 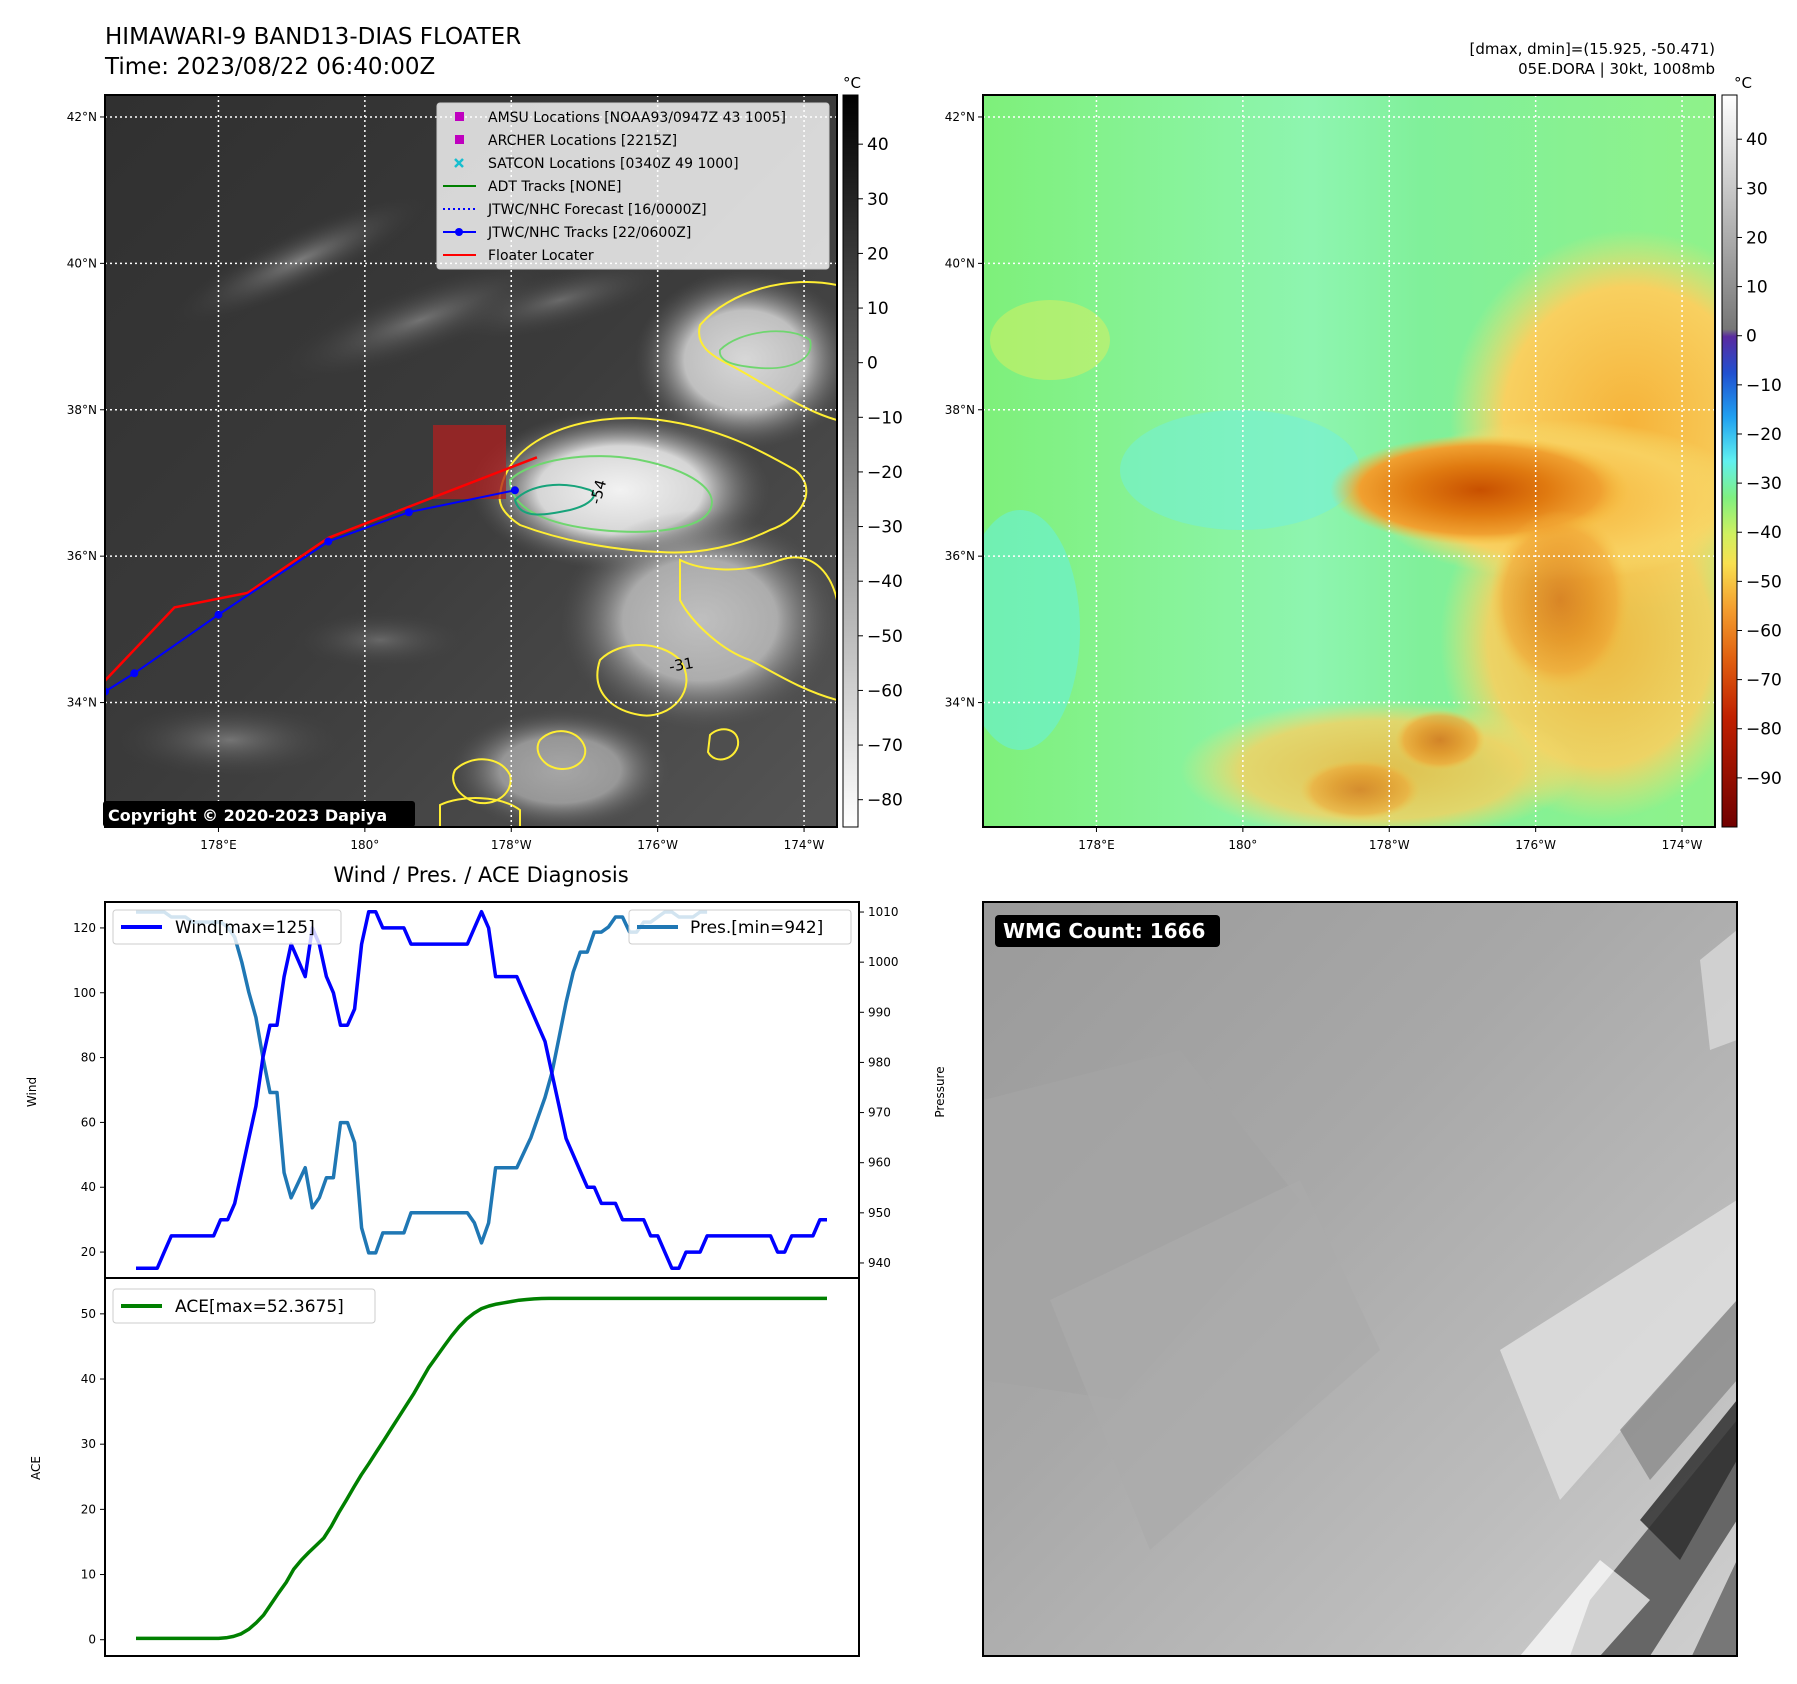 I want to click on diagnosis-title: Wind / Pres. / ACE Diagnosis, so click(x=480, y=875).